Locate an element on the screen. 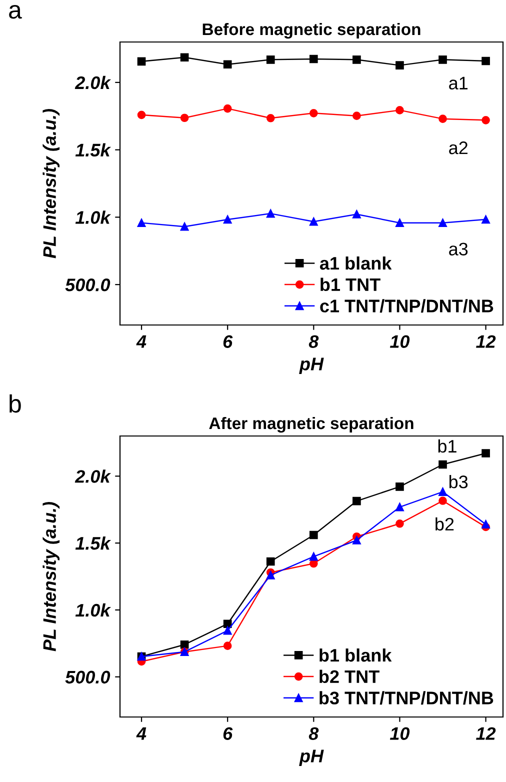  annotation: a2 is located at coordinates (458, 147).